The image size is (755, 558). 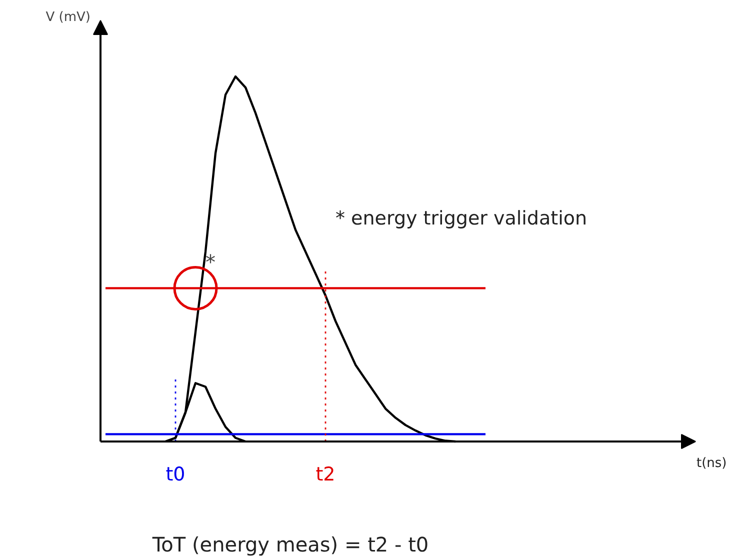 I want to click on annotation: * energy trigger validation, so click(x=462, y=219).